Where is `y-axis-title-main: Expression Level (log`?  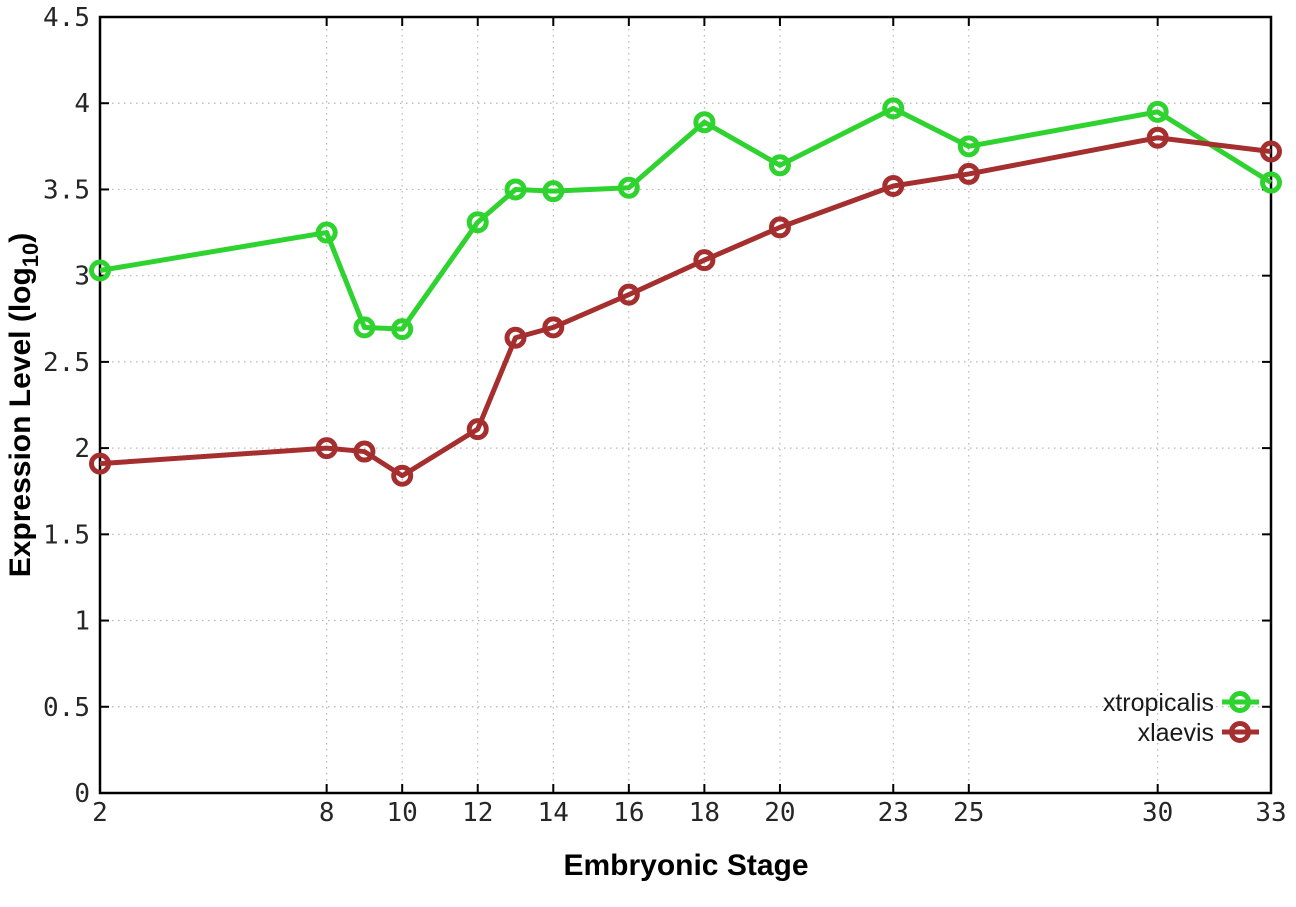
y-axis-title-main: Expression Level (log is located at coordinates (20, 422).